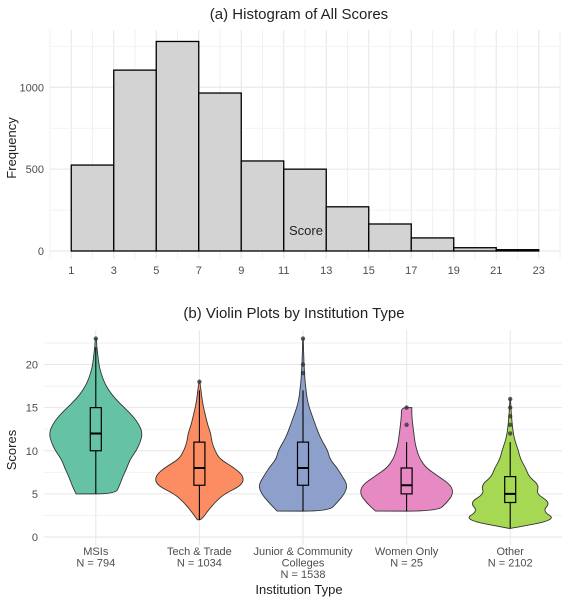  I want to click on violin-x-tick-line: MSIs, so click(96, 552).